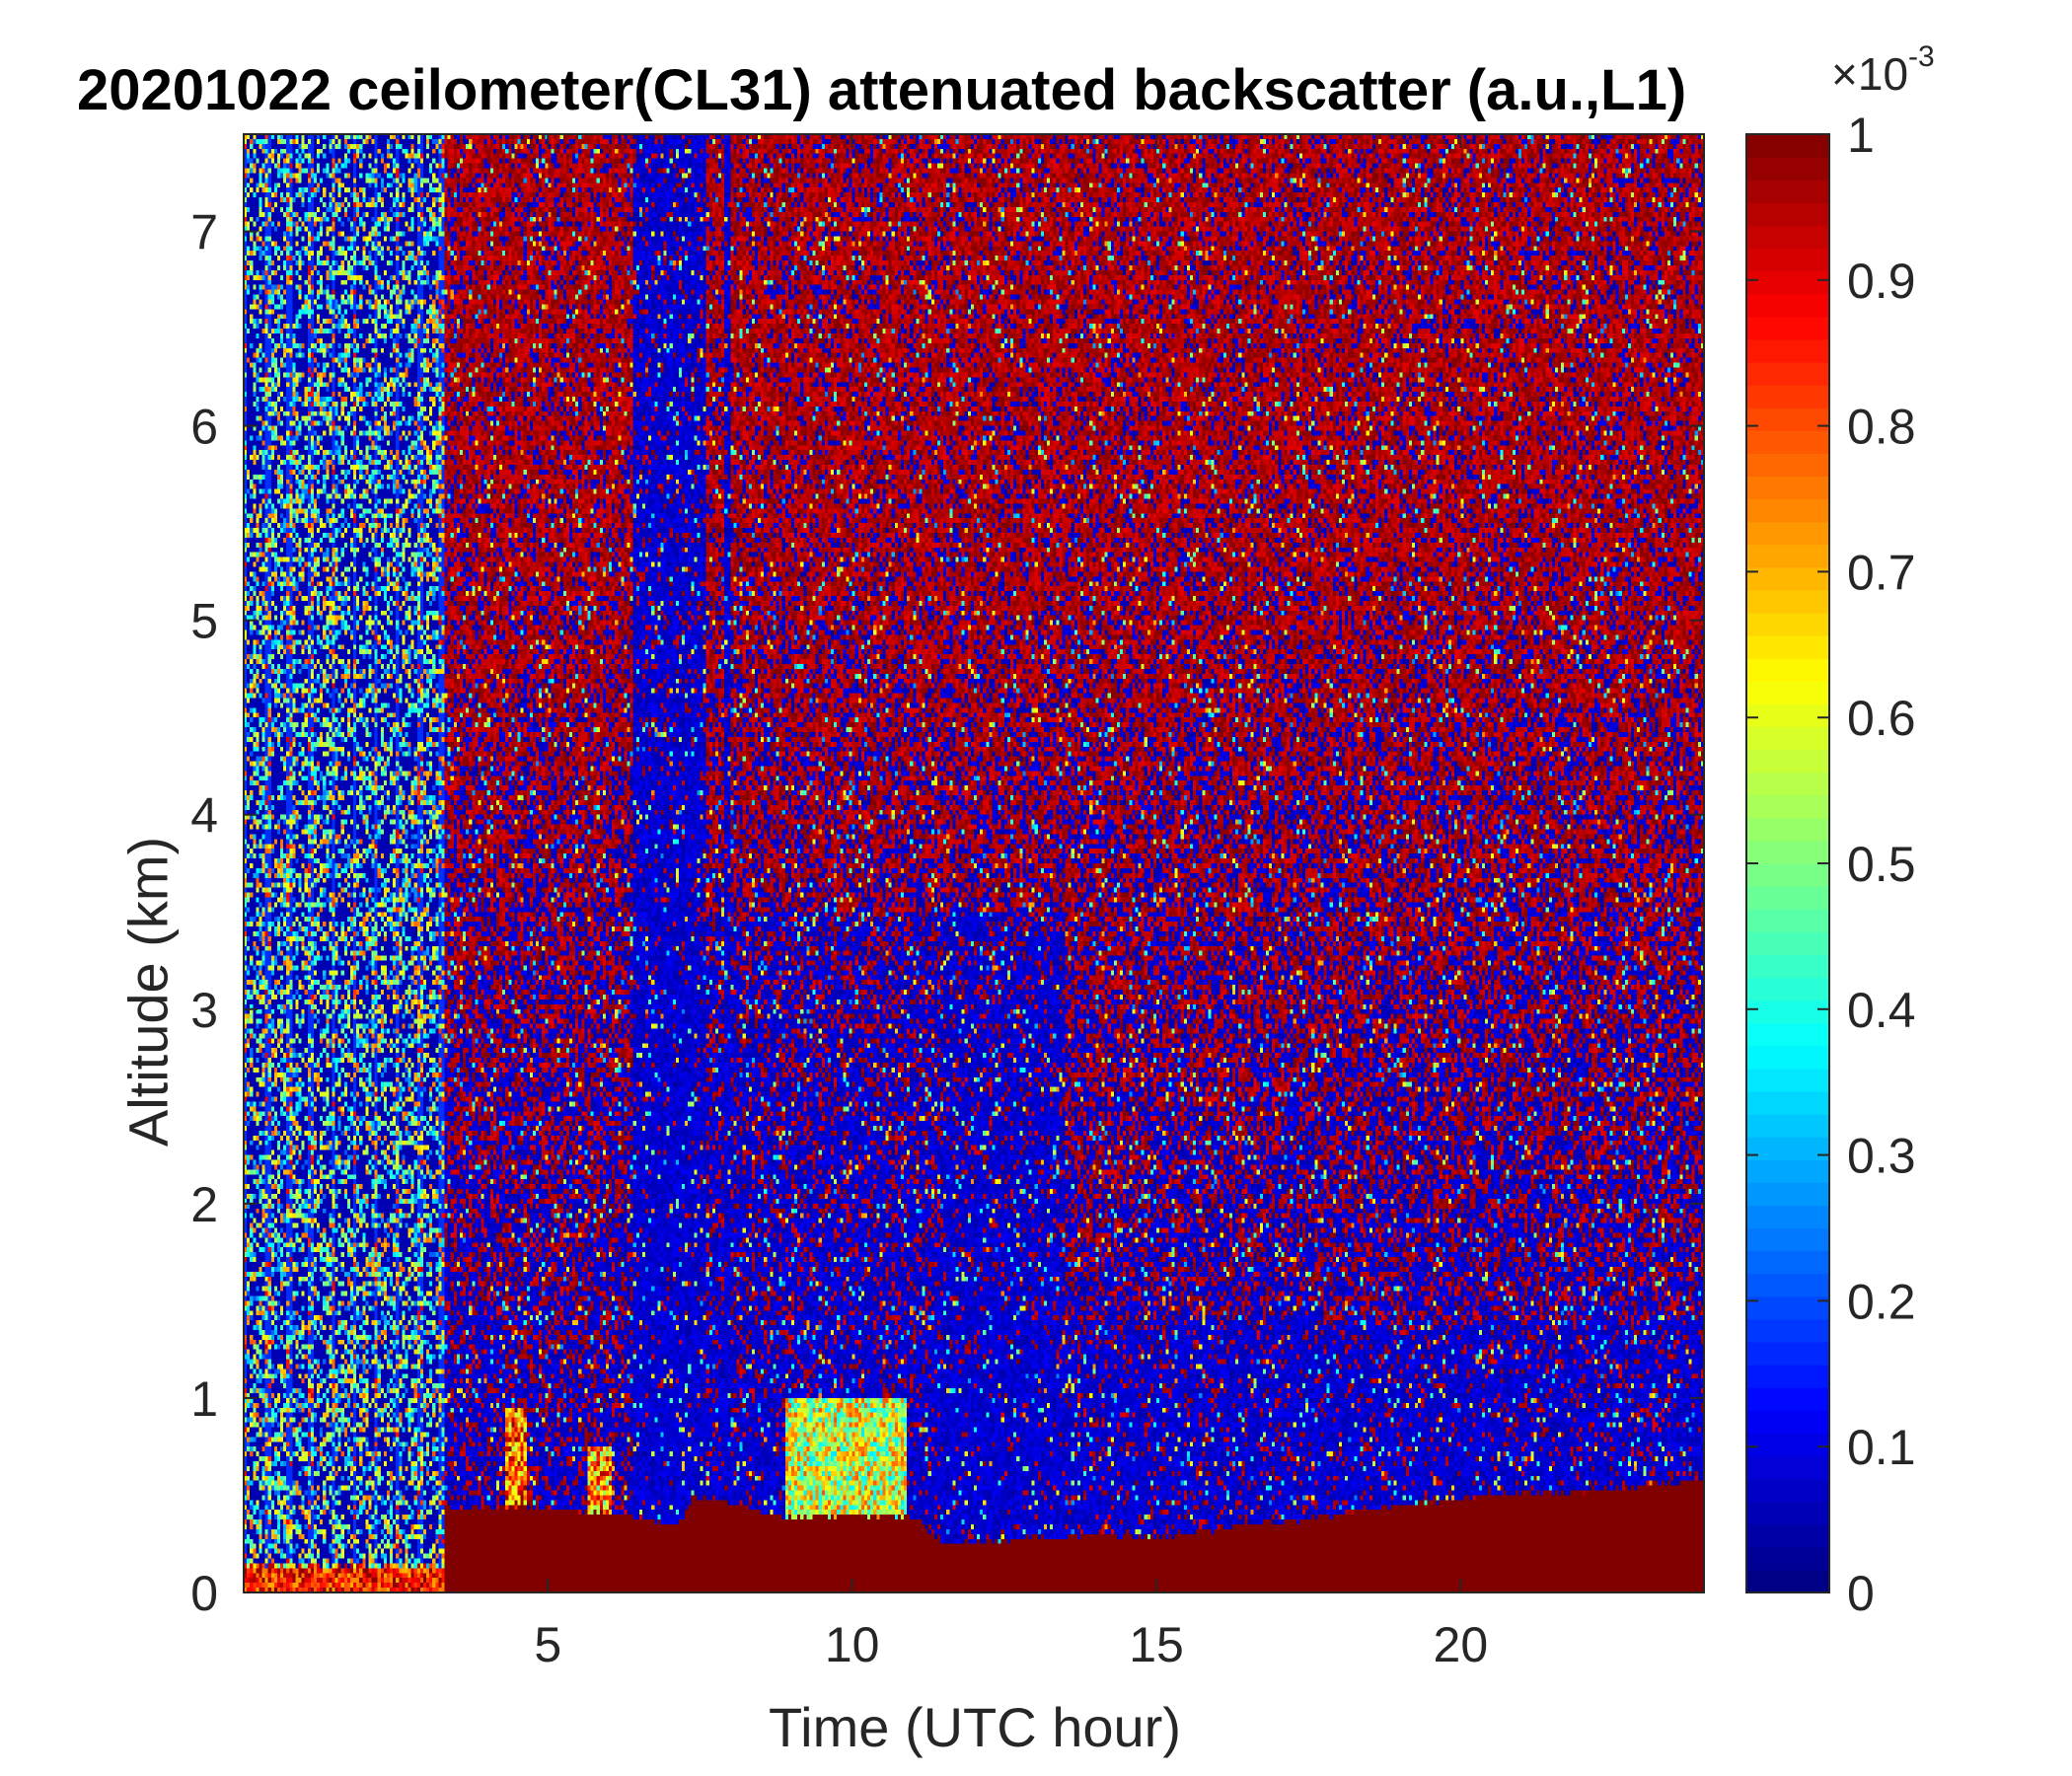  I want to click on colorbar-tick-label: 0.7, so click(1882, 573).